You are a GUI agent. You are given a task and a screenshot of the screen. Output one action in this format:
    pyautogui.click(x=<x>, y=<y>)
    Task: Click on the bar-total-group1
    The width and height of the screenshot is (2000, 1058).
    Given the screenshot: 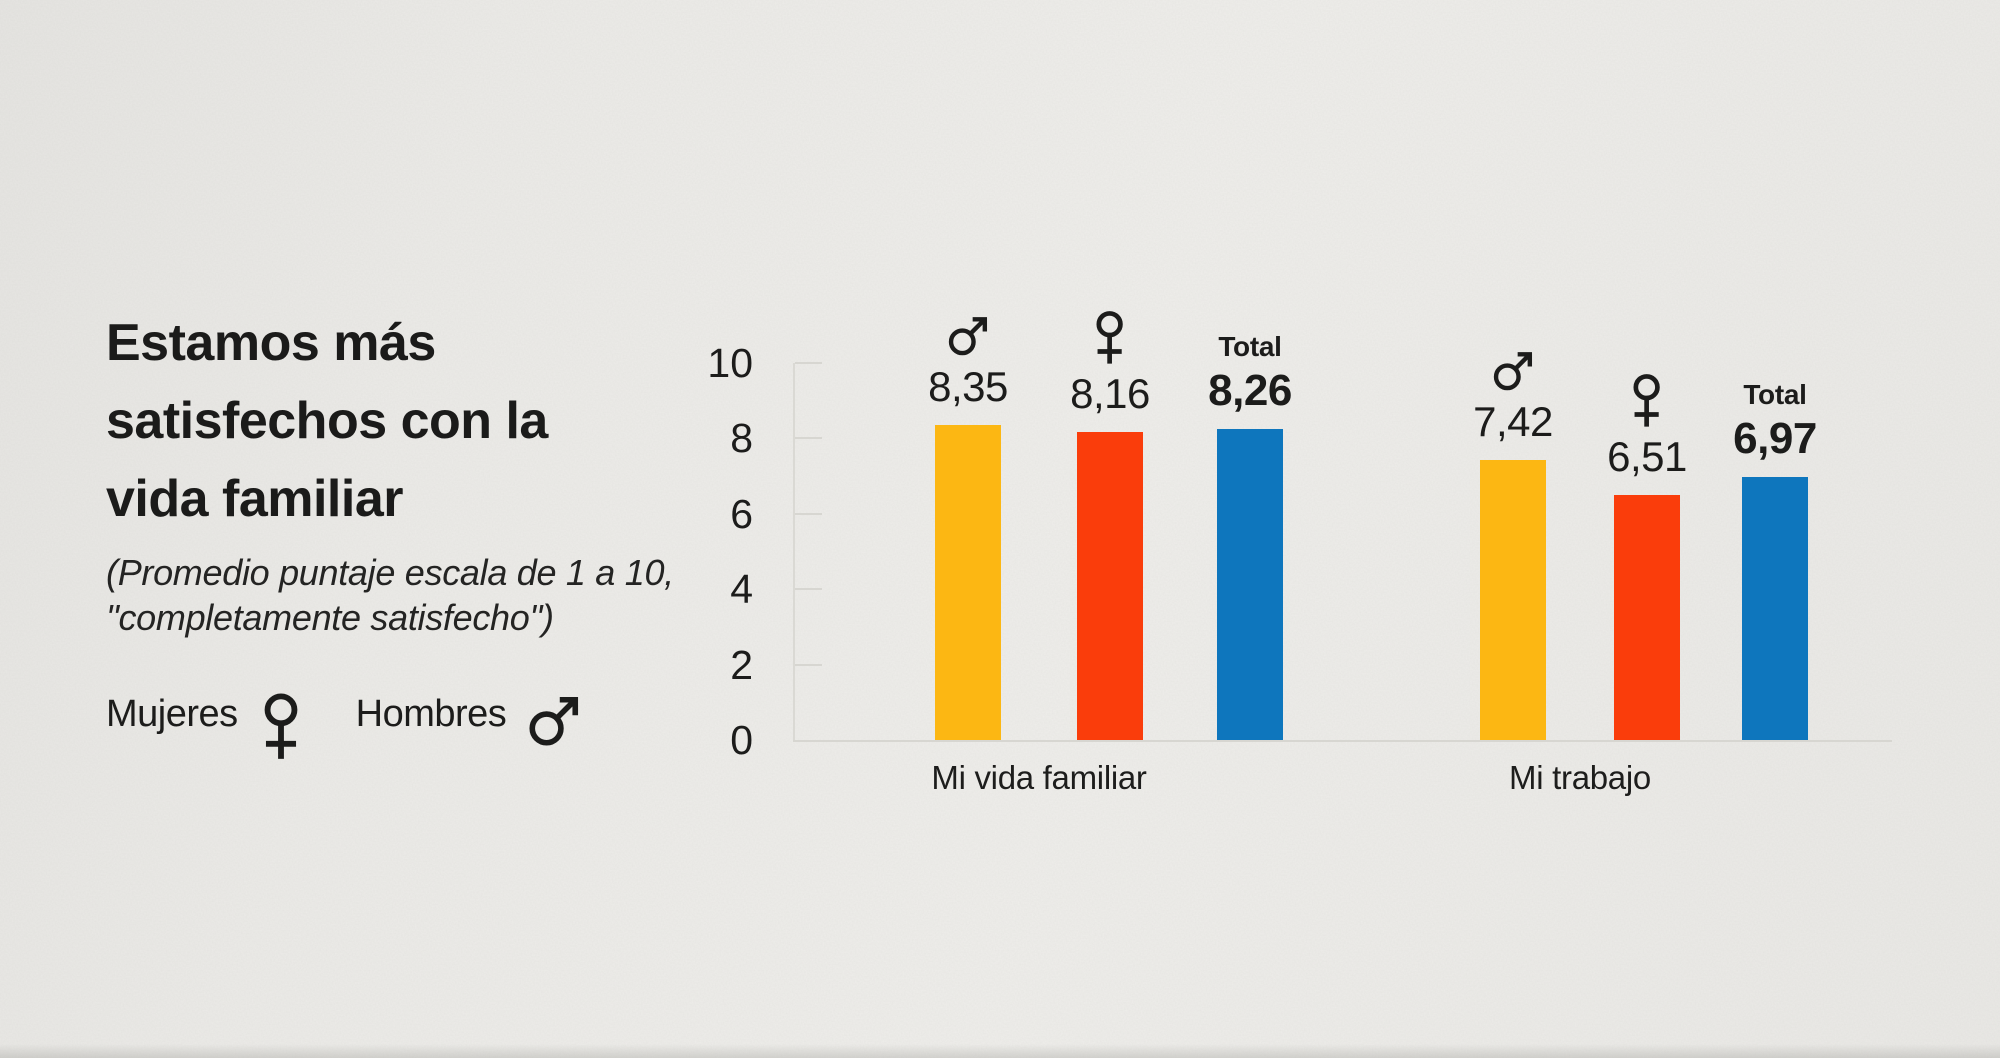 What is the action you would take?
    pyautogui.click(x=1250, y=584)
    